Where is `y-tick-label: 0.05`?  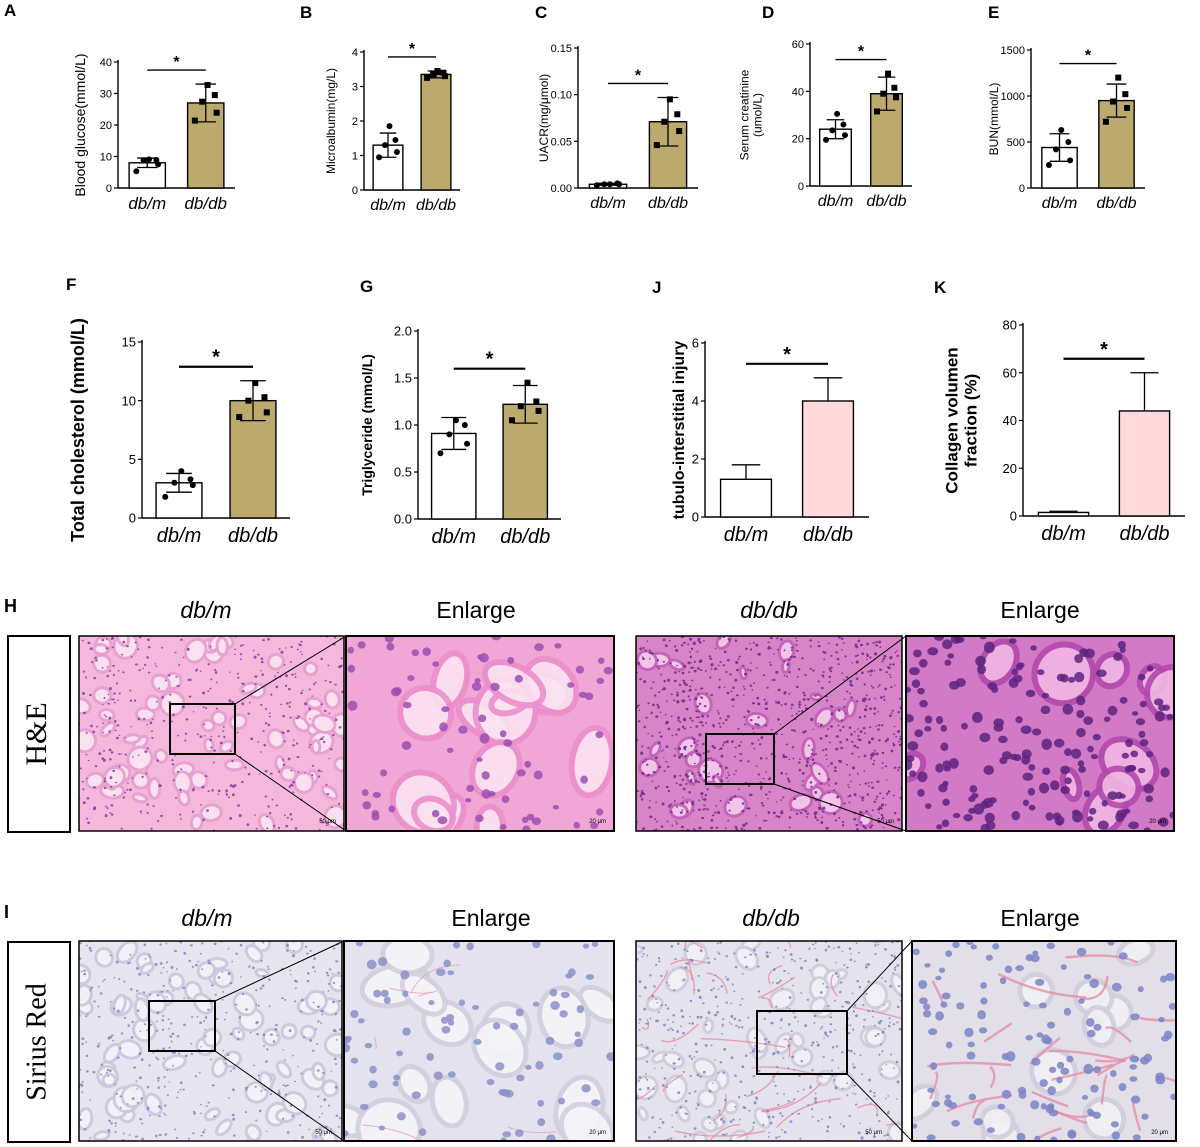 y-tick-label: 0.05 is located at coordinates (561, 142).